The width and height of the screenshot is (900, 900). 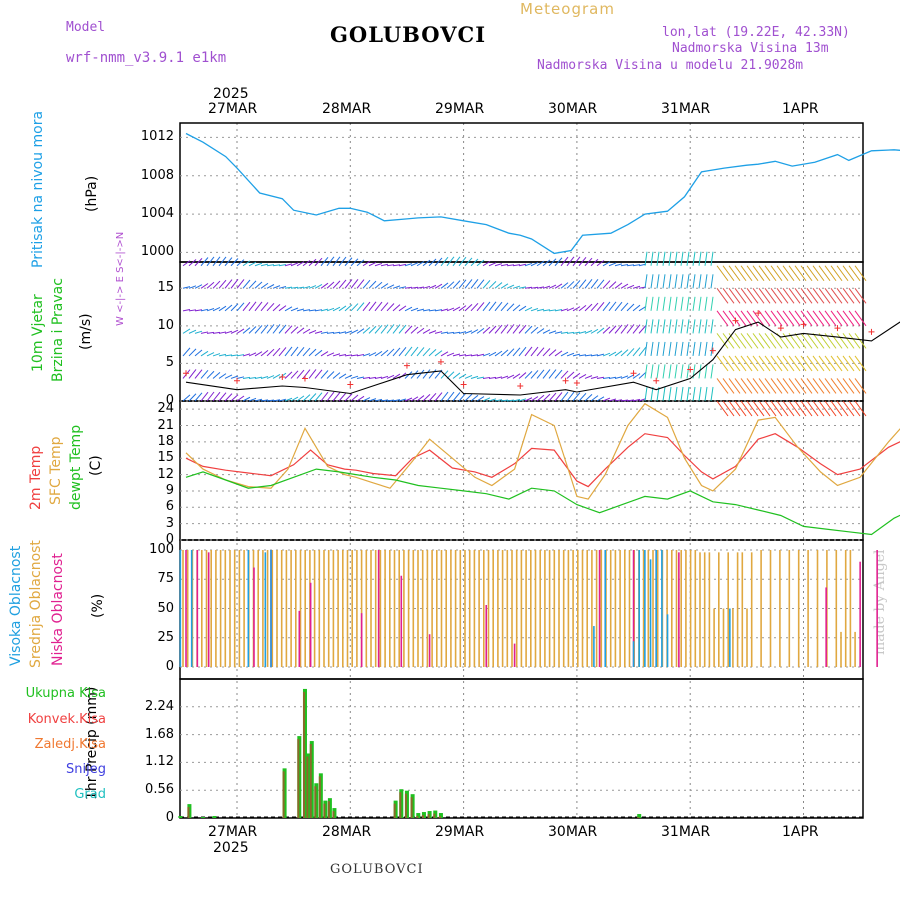 What do you see at coordinates (165, 474) in the screenshot?
I see `temp-tick: 12` at bounding box center [165, 474].